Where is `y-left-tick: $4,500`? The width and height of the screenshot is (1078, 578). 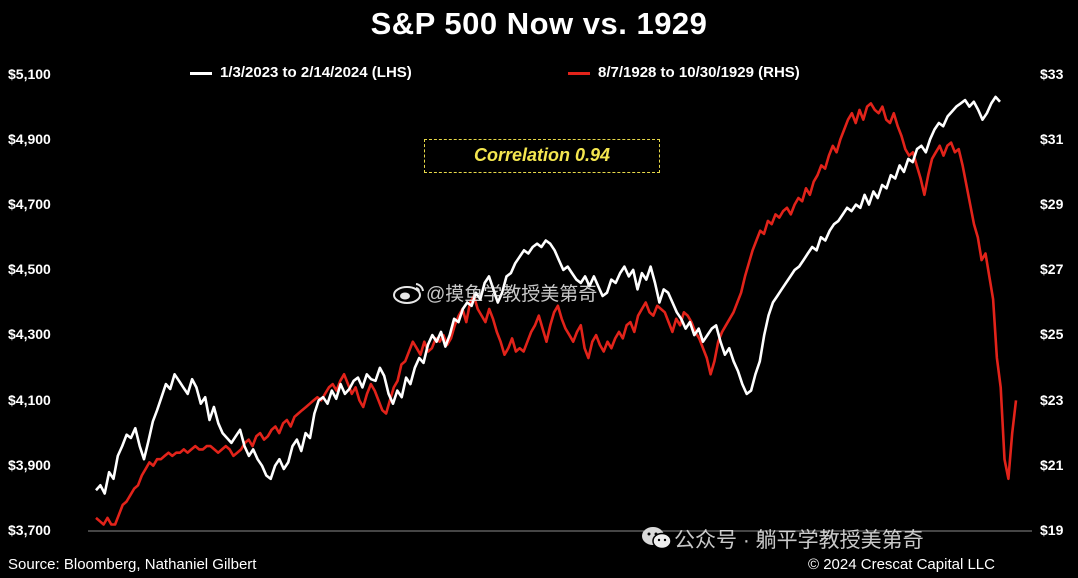
y-left-tick: $4,500 is located at coordinates (29, 269).